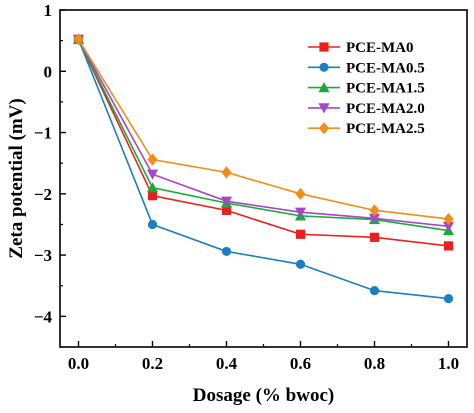  What do you see at coordinates (43, 133) in the screenshot?
I see `y-tick-label: −1` at bounding box center [43, 133].